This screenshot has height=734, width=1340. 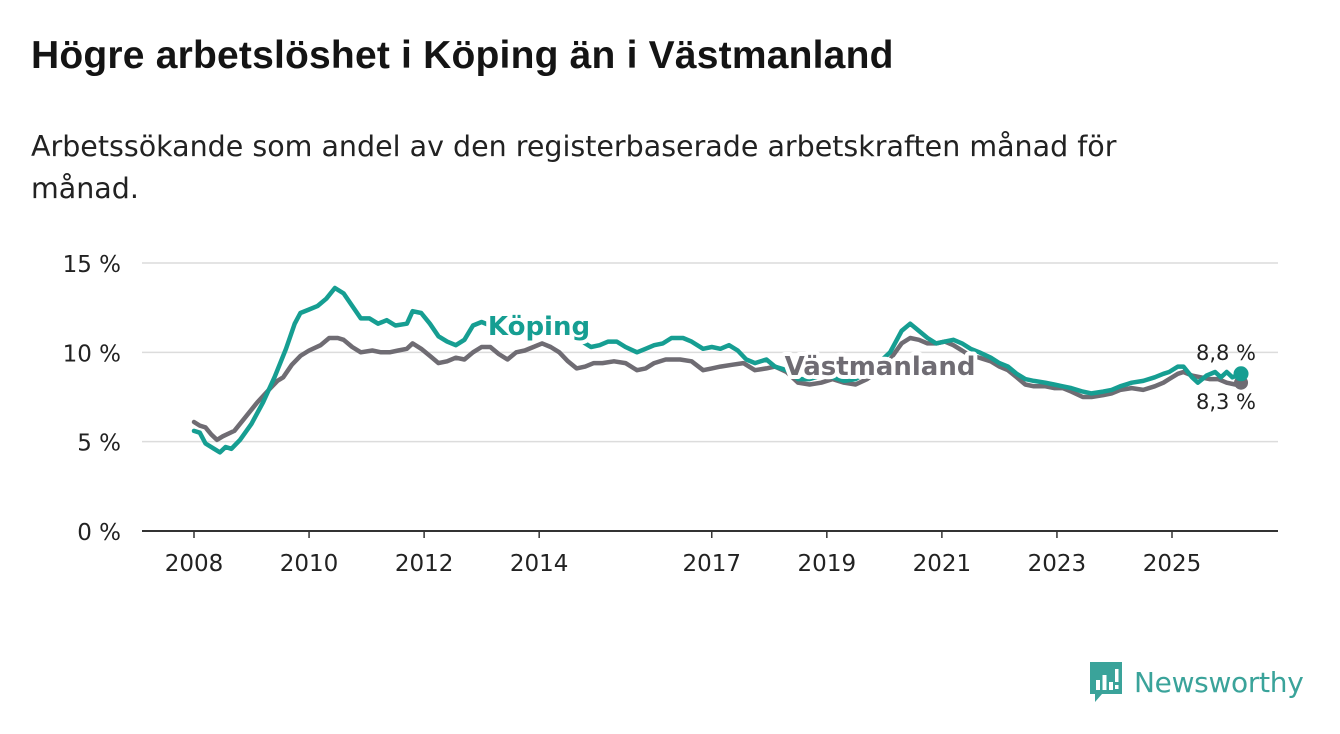 I want to click on y-tick-label: 0 %, so click(x=99, y=533).